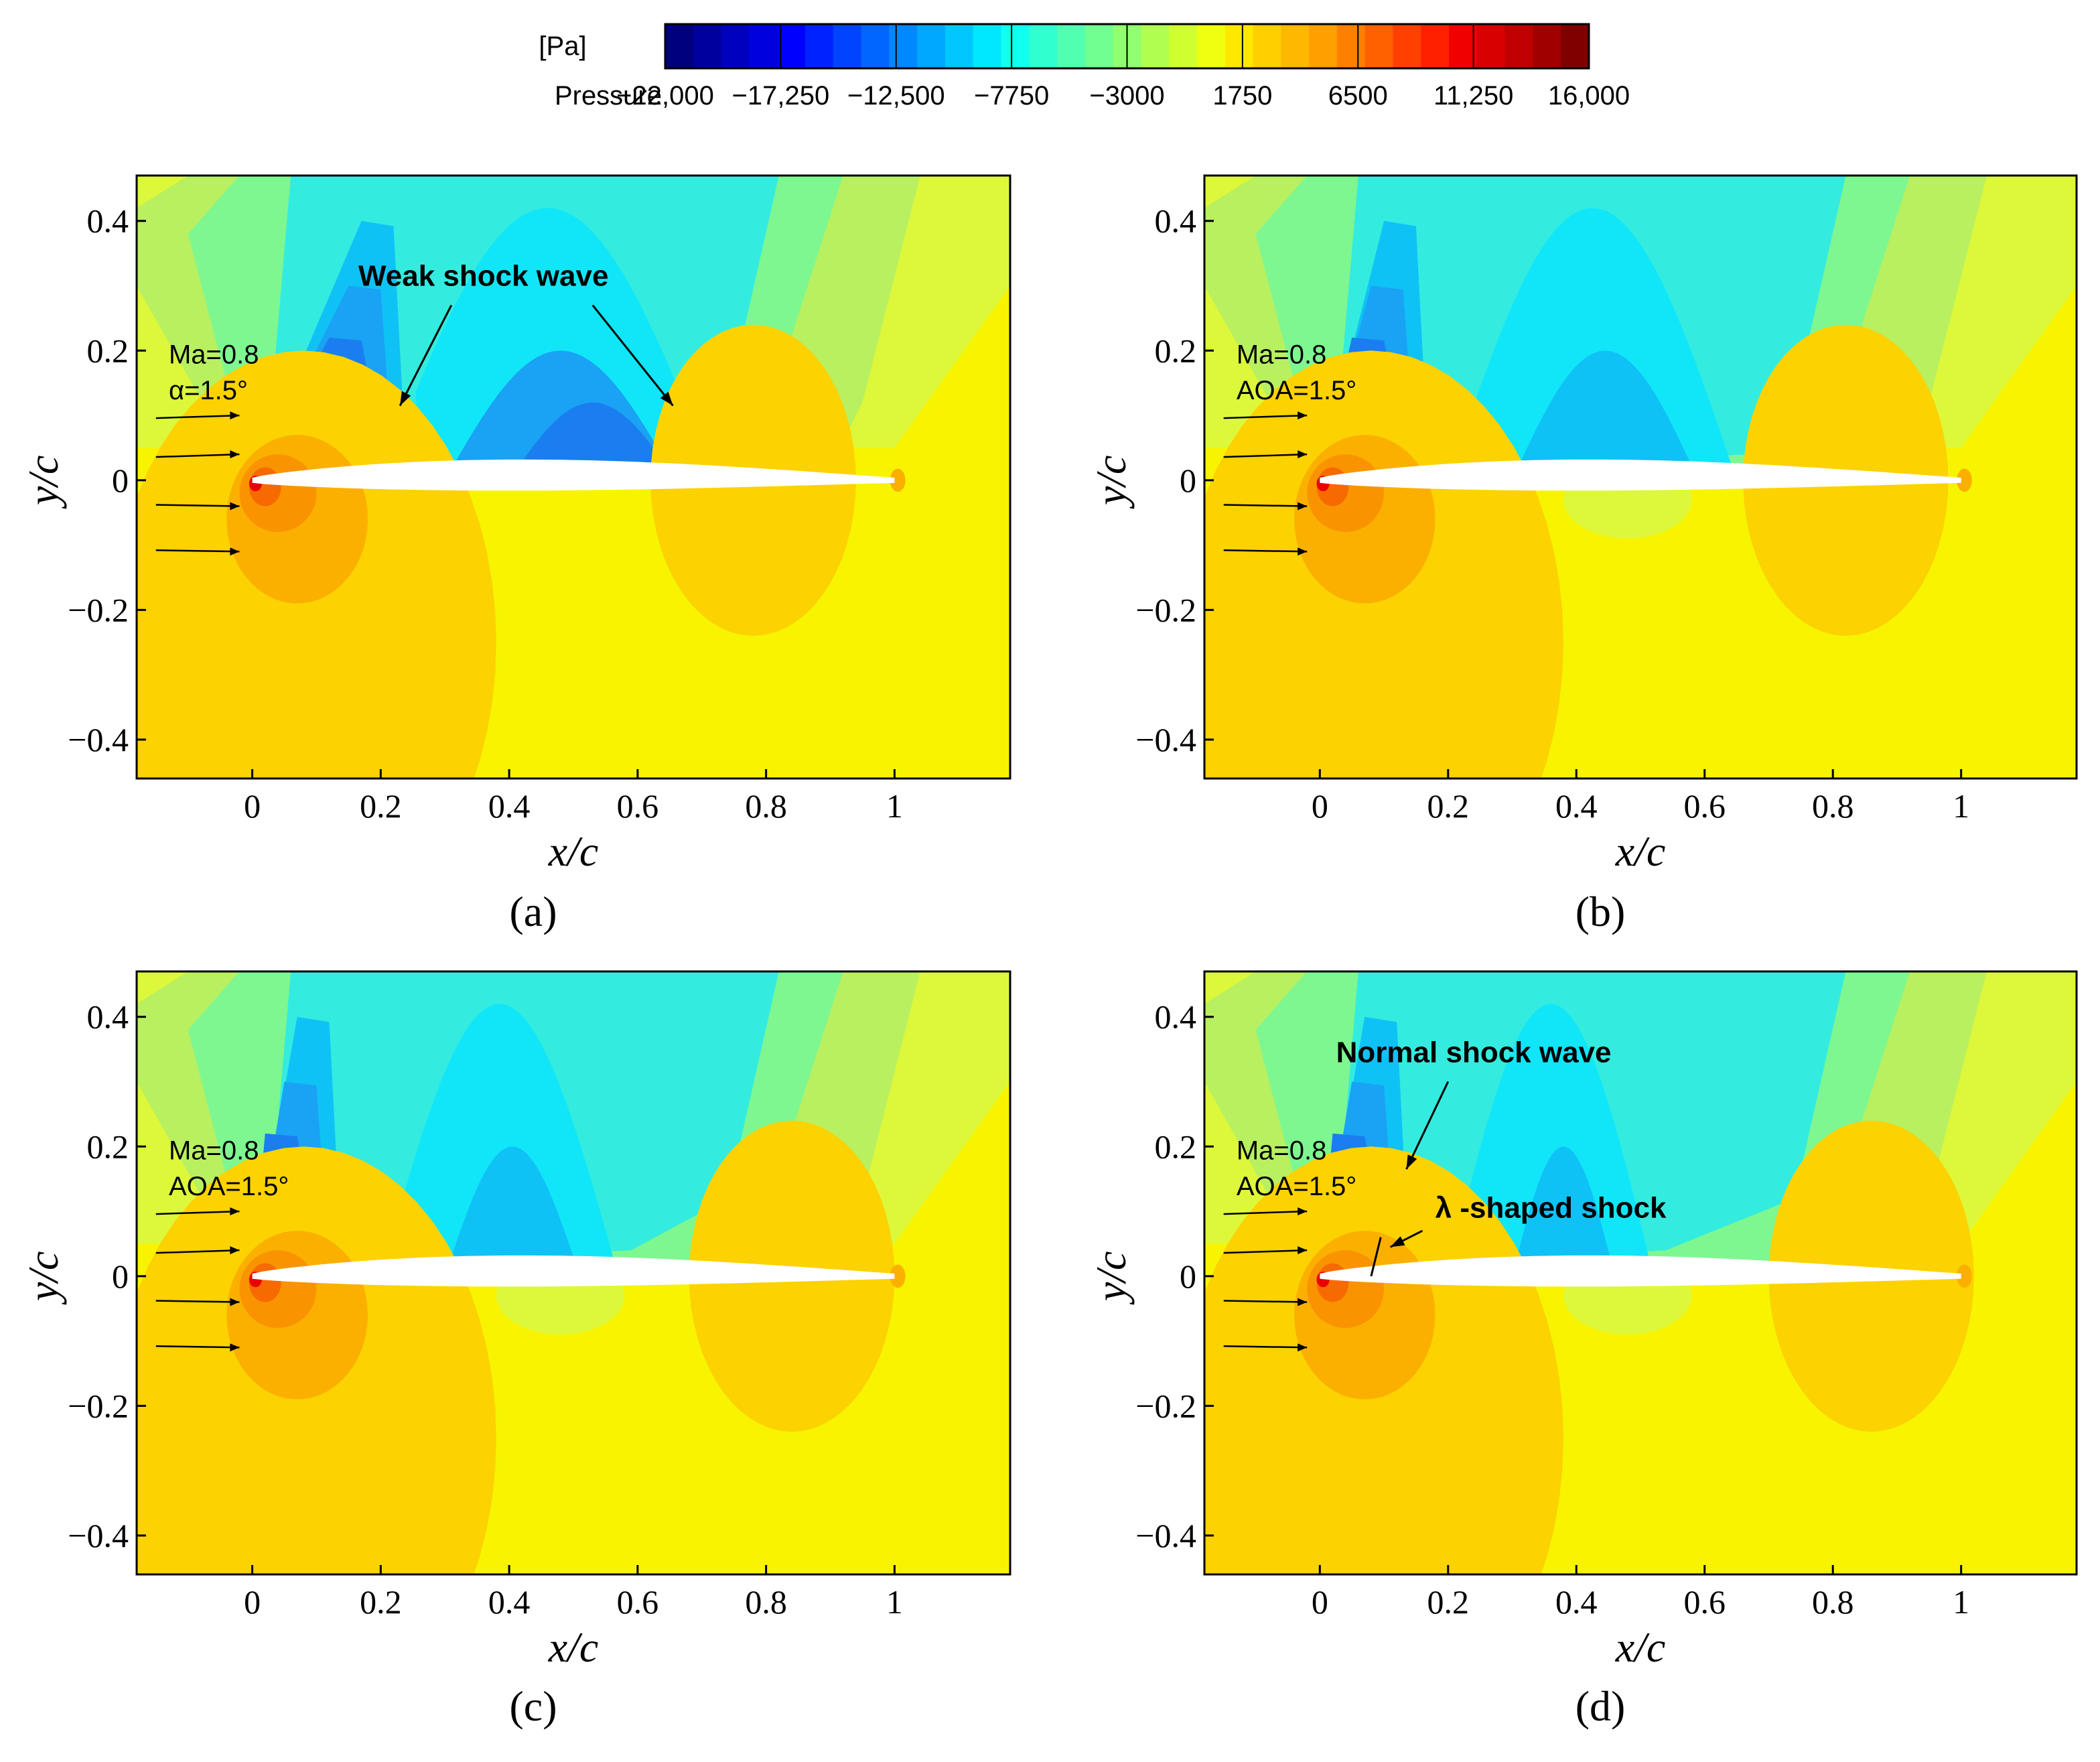 The height and width of the screenshot is (1762, 2100). I want to click on normal-shock-label: Normal shock wave, so click(1474, 1052).